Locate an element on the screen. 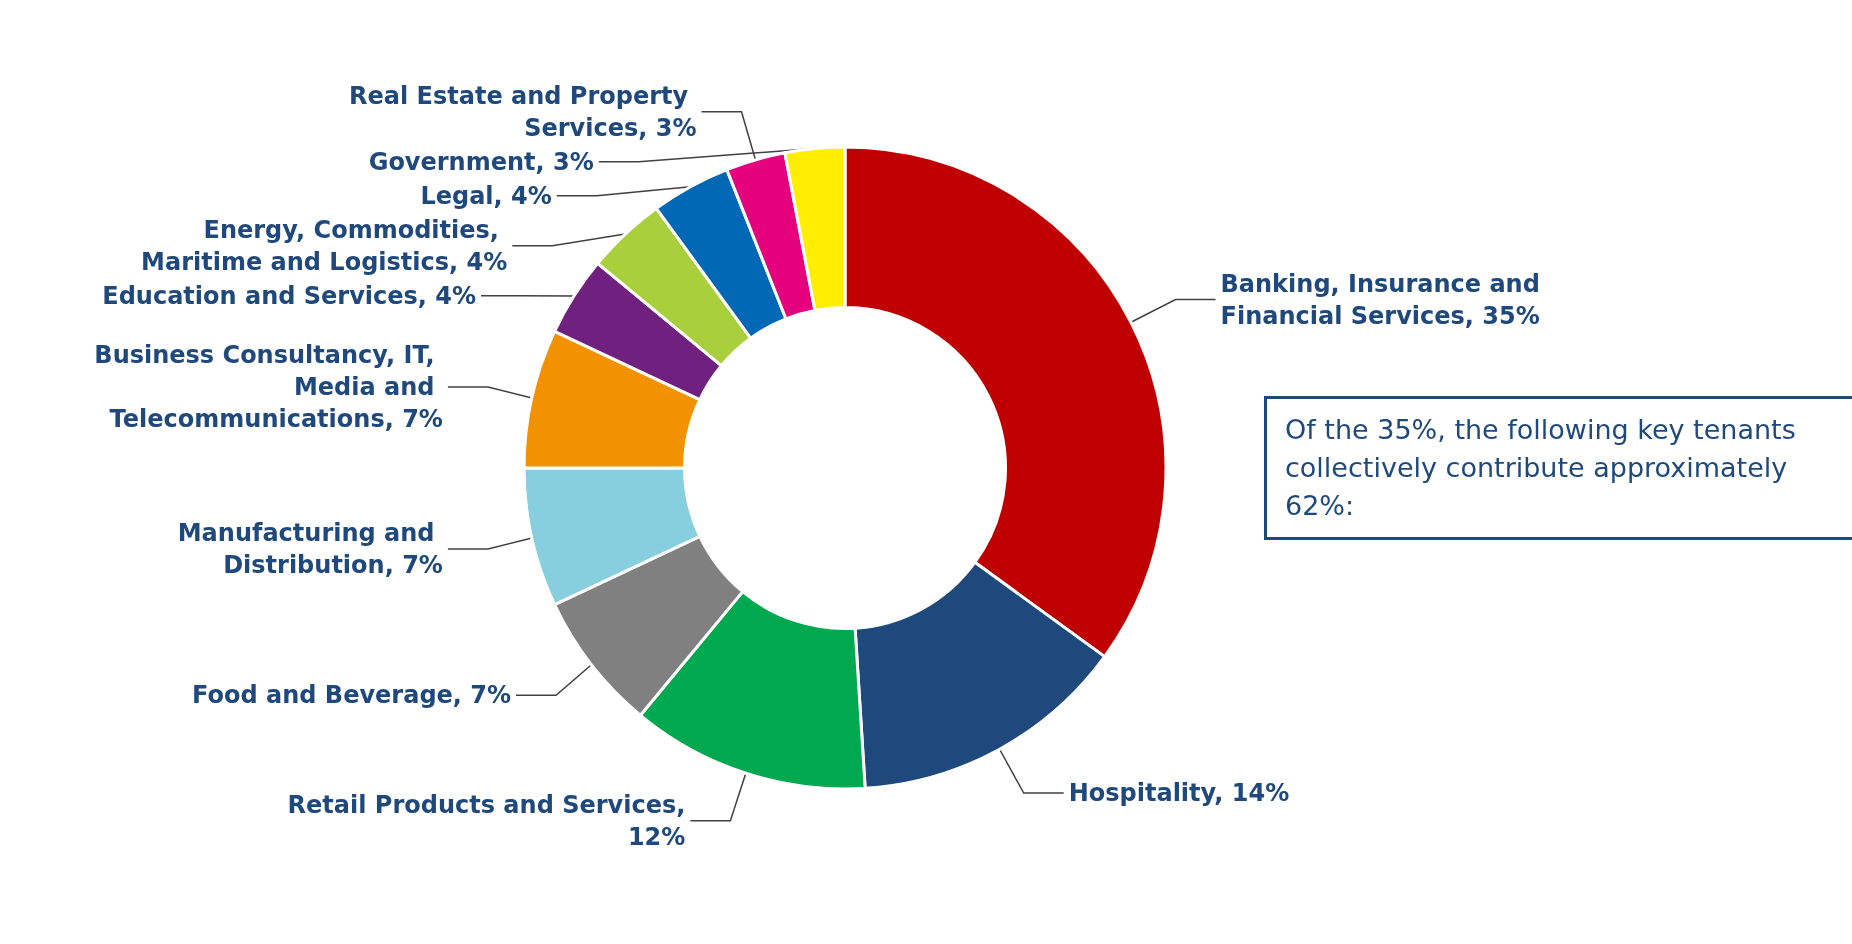 The width and height of the screenshot is (1852, 944). slice-label: Legal, 4% is located at coordinates (486, 195).